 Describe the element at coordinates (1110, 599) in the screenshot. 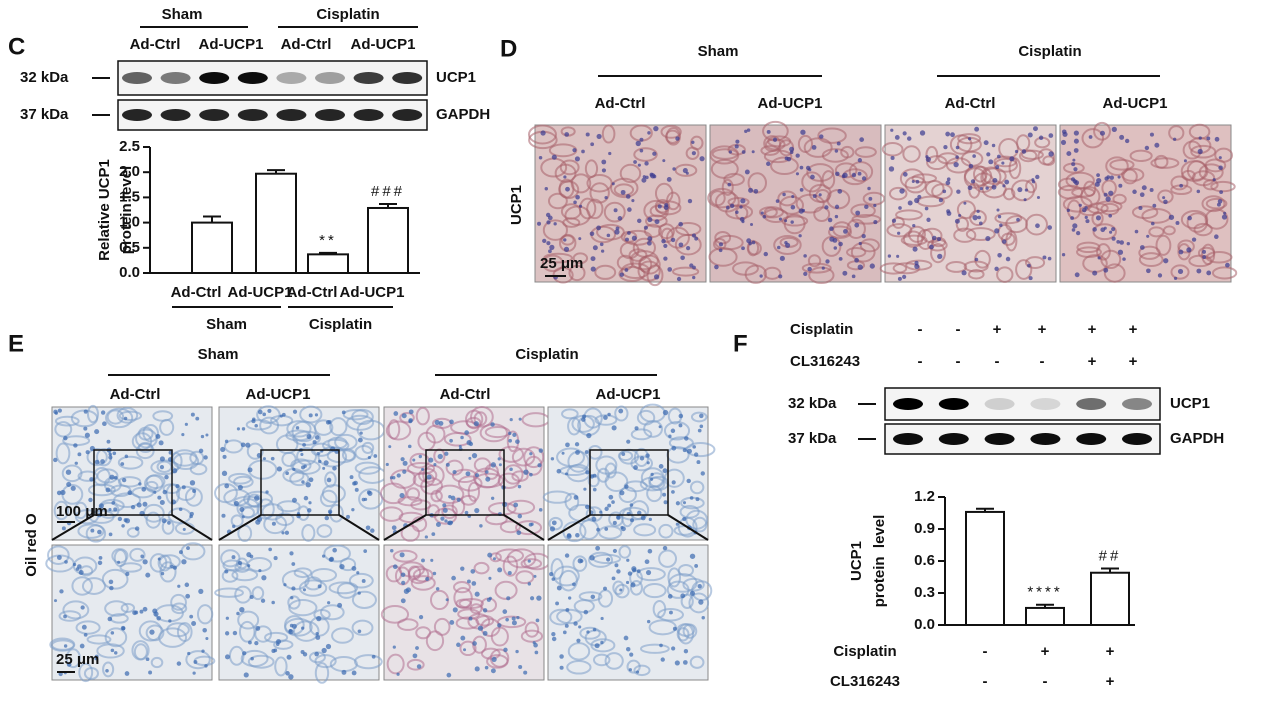

I see `bar` at that location.